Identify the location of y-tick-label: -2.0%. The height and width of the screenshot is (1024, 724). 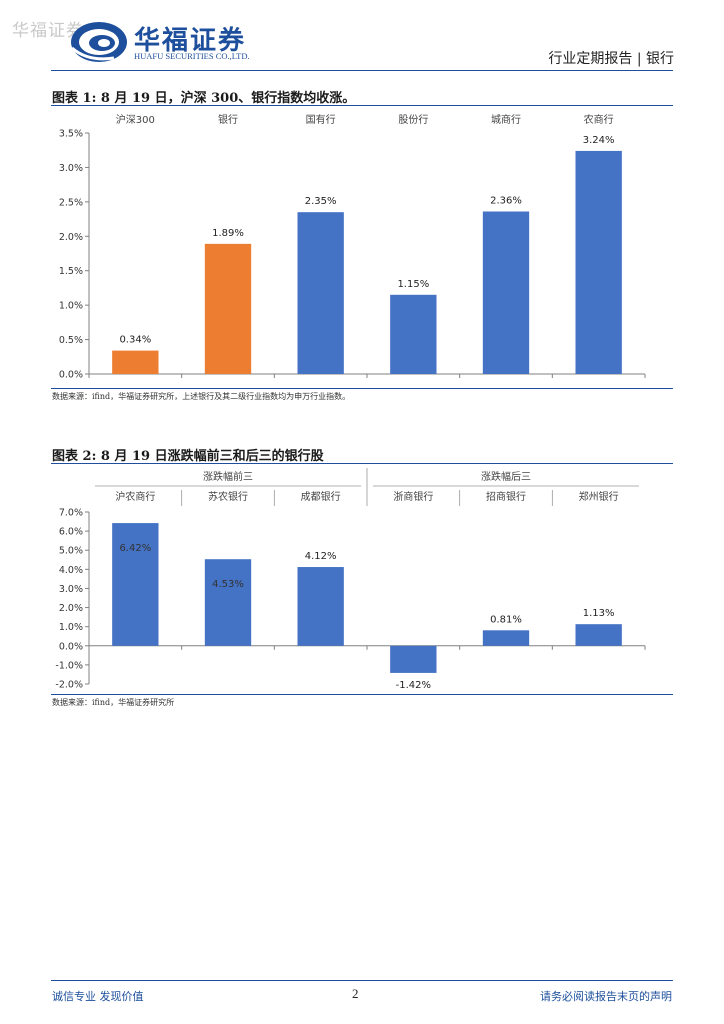
(69, 685).